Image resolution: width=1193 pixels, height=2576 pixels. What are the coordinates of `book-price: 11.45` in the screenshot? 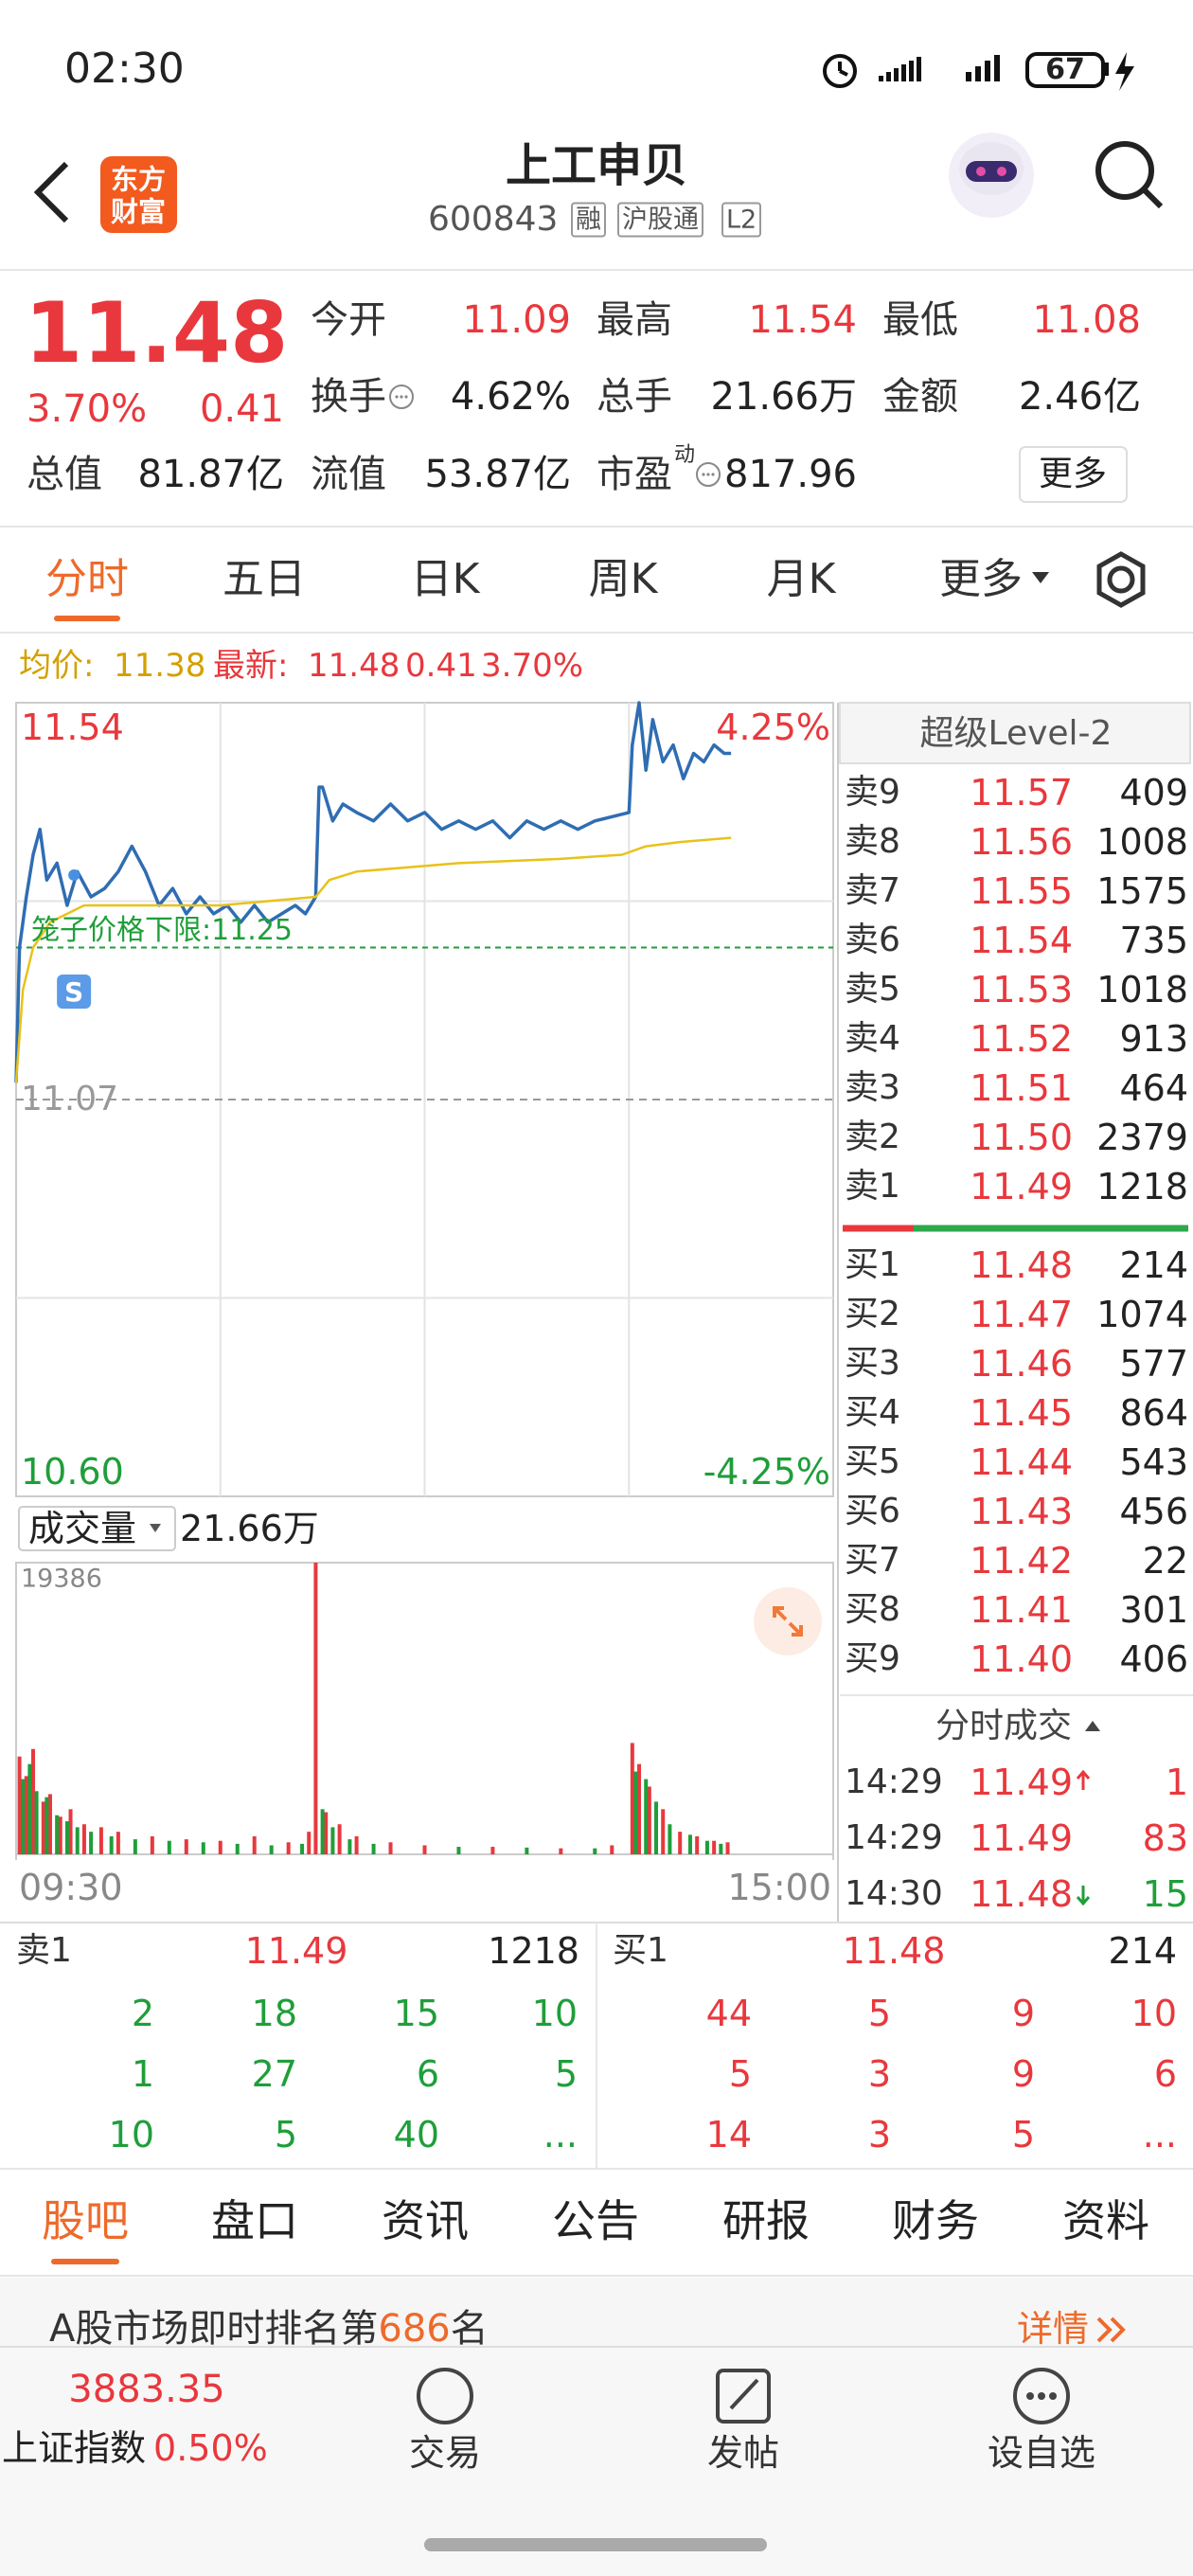 It's located at (1021, 1413).